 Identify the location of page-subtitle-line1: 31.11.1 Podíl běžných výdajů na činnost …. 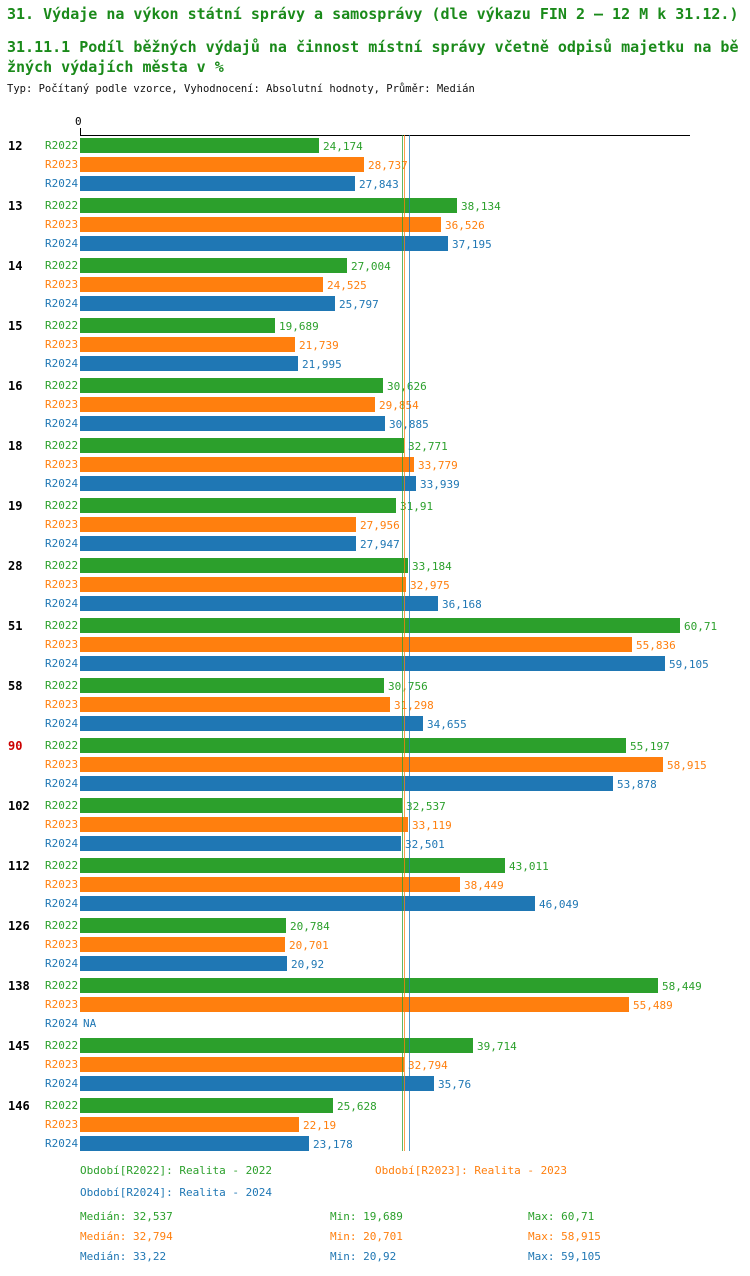
(373, 47).